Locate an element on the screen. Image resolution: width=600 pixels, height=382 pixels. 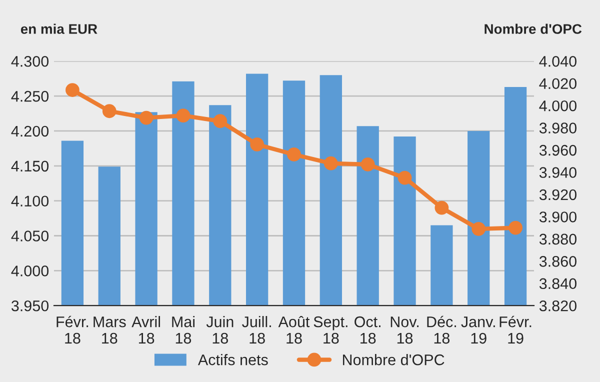
y2-tick-label: 3.880 is located at coordinates (557, 239).